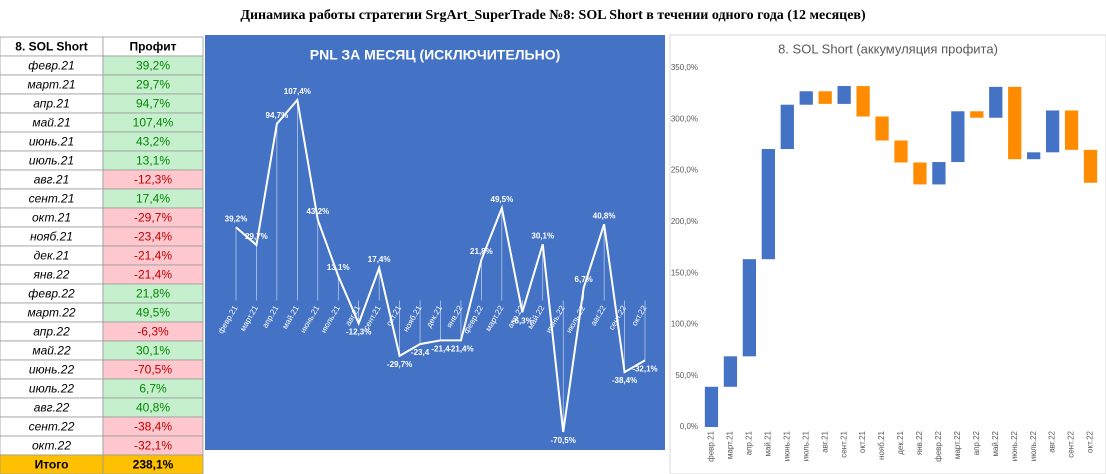 The width and height of the screenshot is (1106, 474). Describe the element at coordinates (52, 199) in the screenshot. I see `cell-text: сент.21` at that location.